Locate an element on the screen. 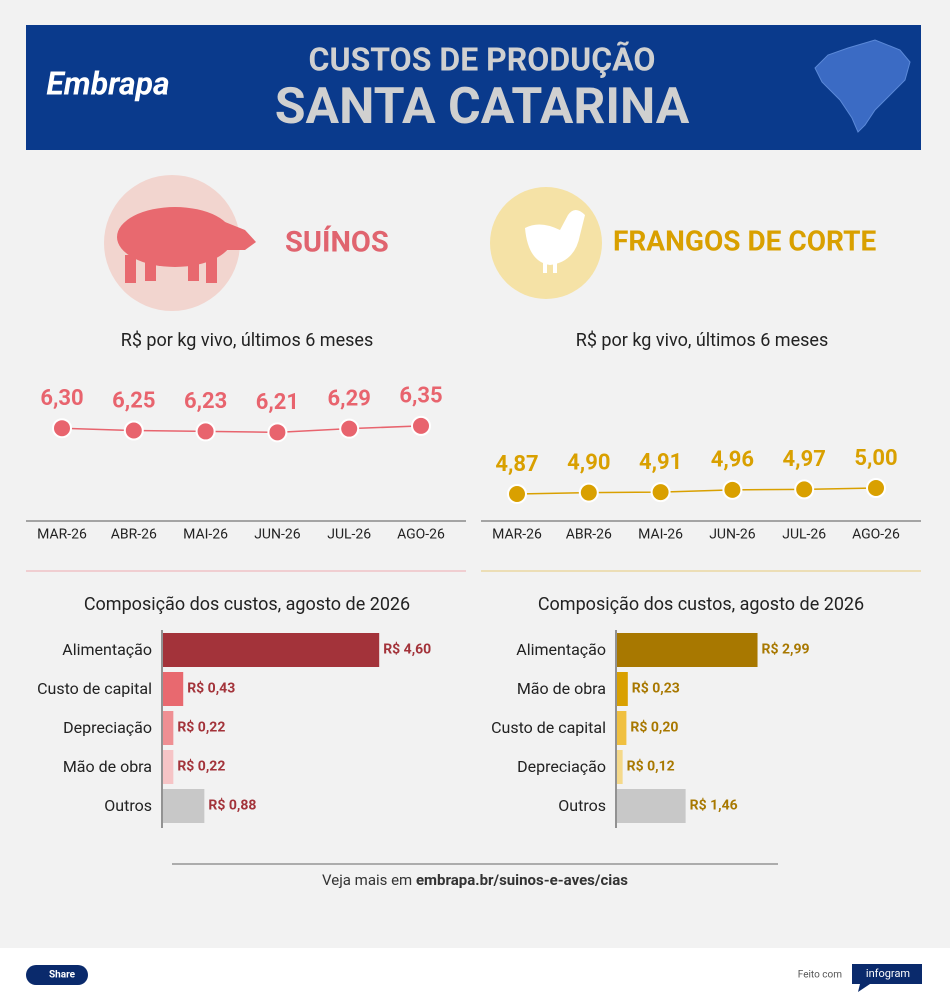 The width and height of the screenshot is (950, 1006). value-label: 6,29 is located at coordinates (349, 398).